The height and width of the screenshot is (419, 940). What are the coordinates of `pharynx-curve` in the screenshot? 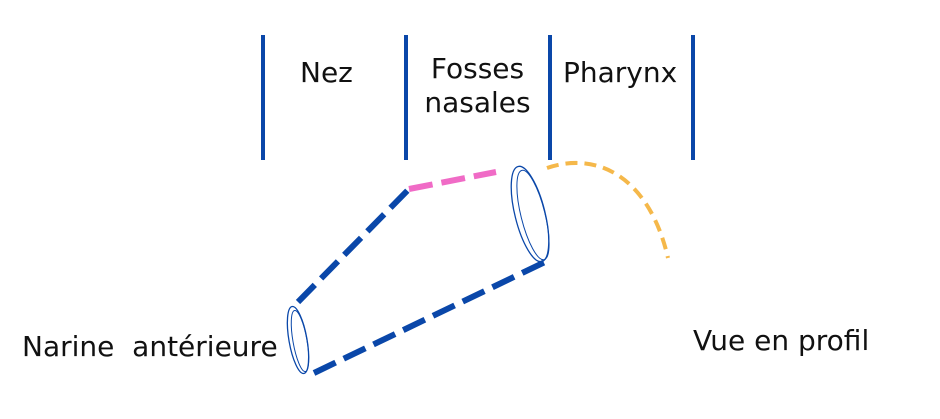 It's located at (608, 210).